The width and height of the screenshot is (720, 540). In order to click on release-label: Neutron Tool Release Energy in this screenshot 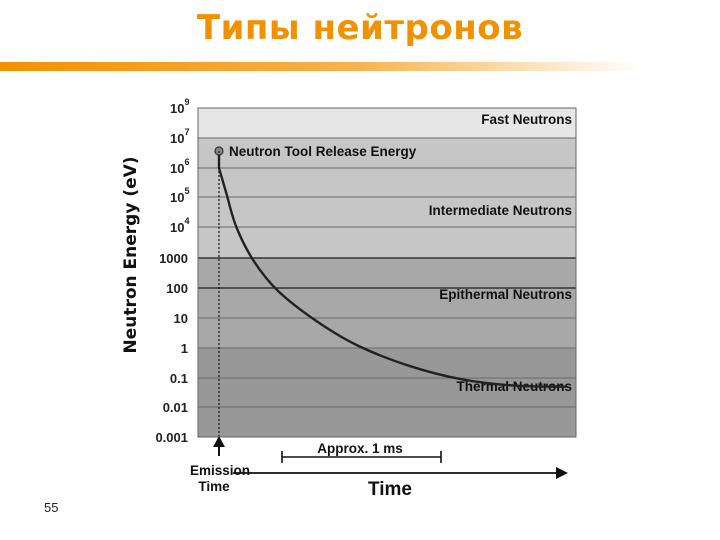, I will do `click(323, 151)`.